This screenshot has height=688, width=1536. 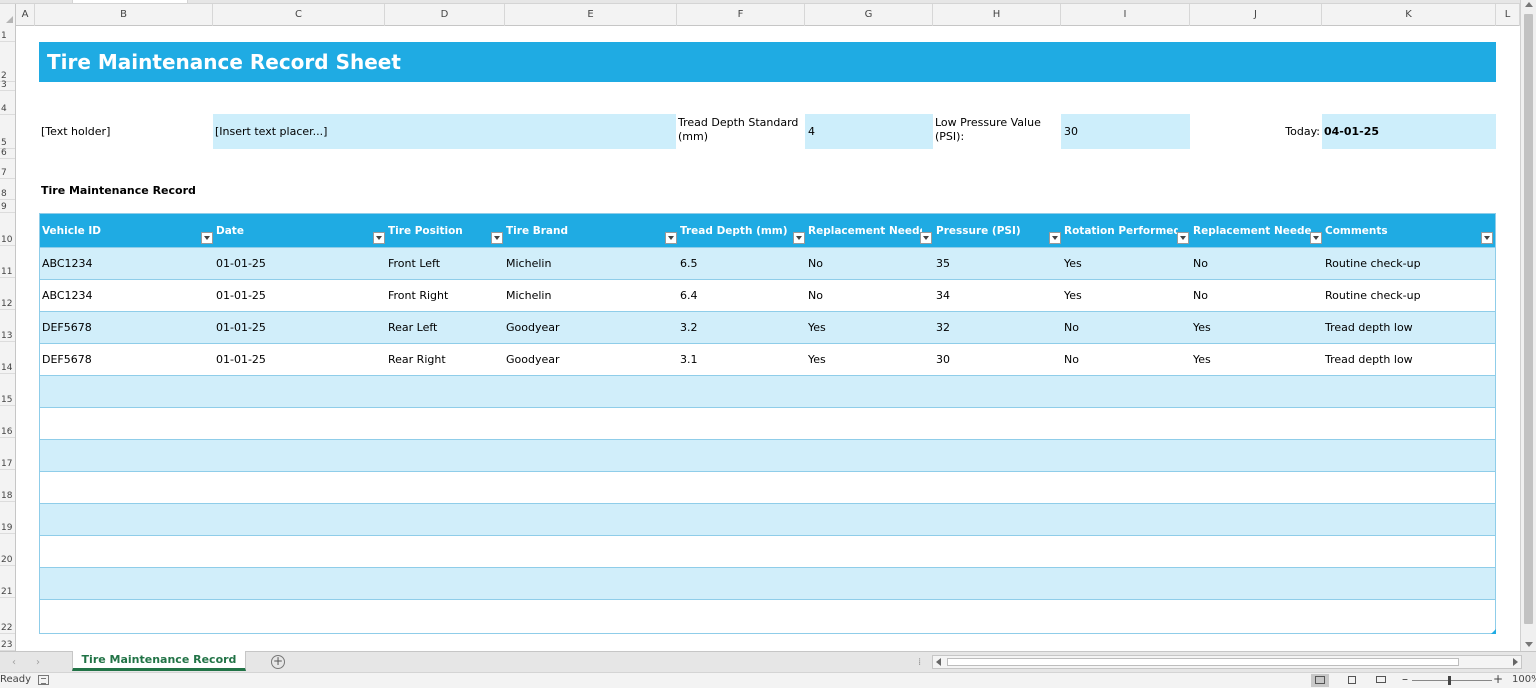 What do you see at coordinates (1320, 680) in the screenshot?
I see `normal-view-icon` at bounding box center [1320, 680].